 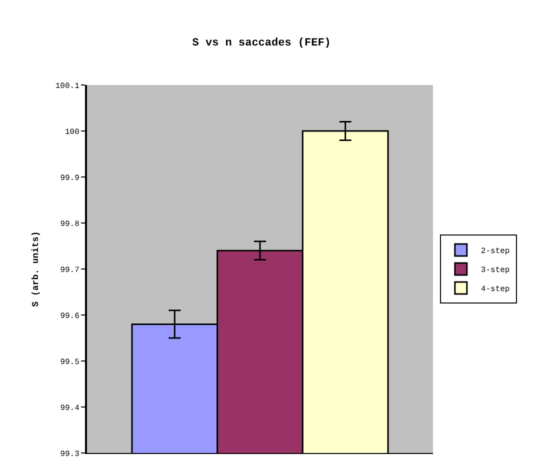 What do you see at coordinates (70, 408) in the screenshot?
I see `y-tick-label: 99.4` at bounding box center [70, 408].